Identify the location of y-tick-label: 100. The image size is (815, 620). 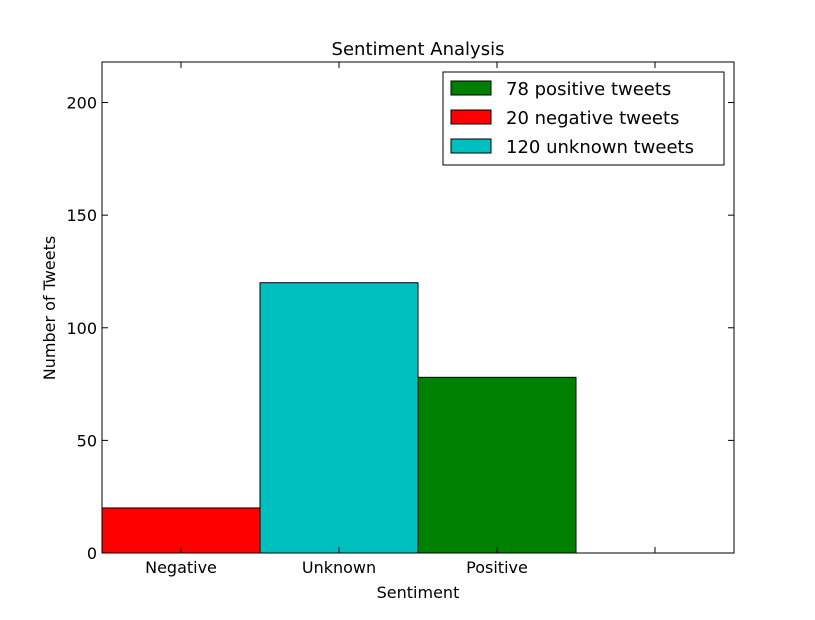
(81, 328).